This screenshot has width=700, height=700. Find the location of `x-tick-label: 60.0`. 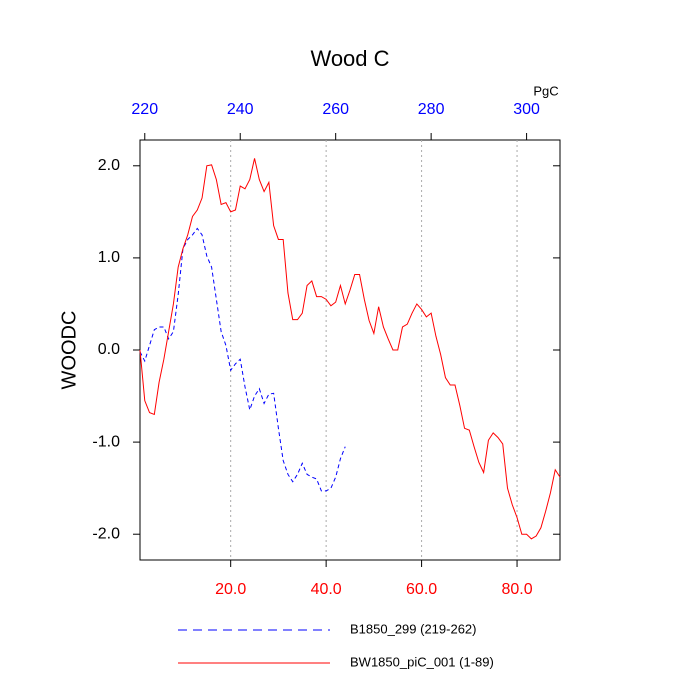

x-tick-label: 60.0 is located at coordinates (421, 589).